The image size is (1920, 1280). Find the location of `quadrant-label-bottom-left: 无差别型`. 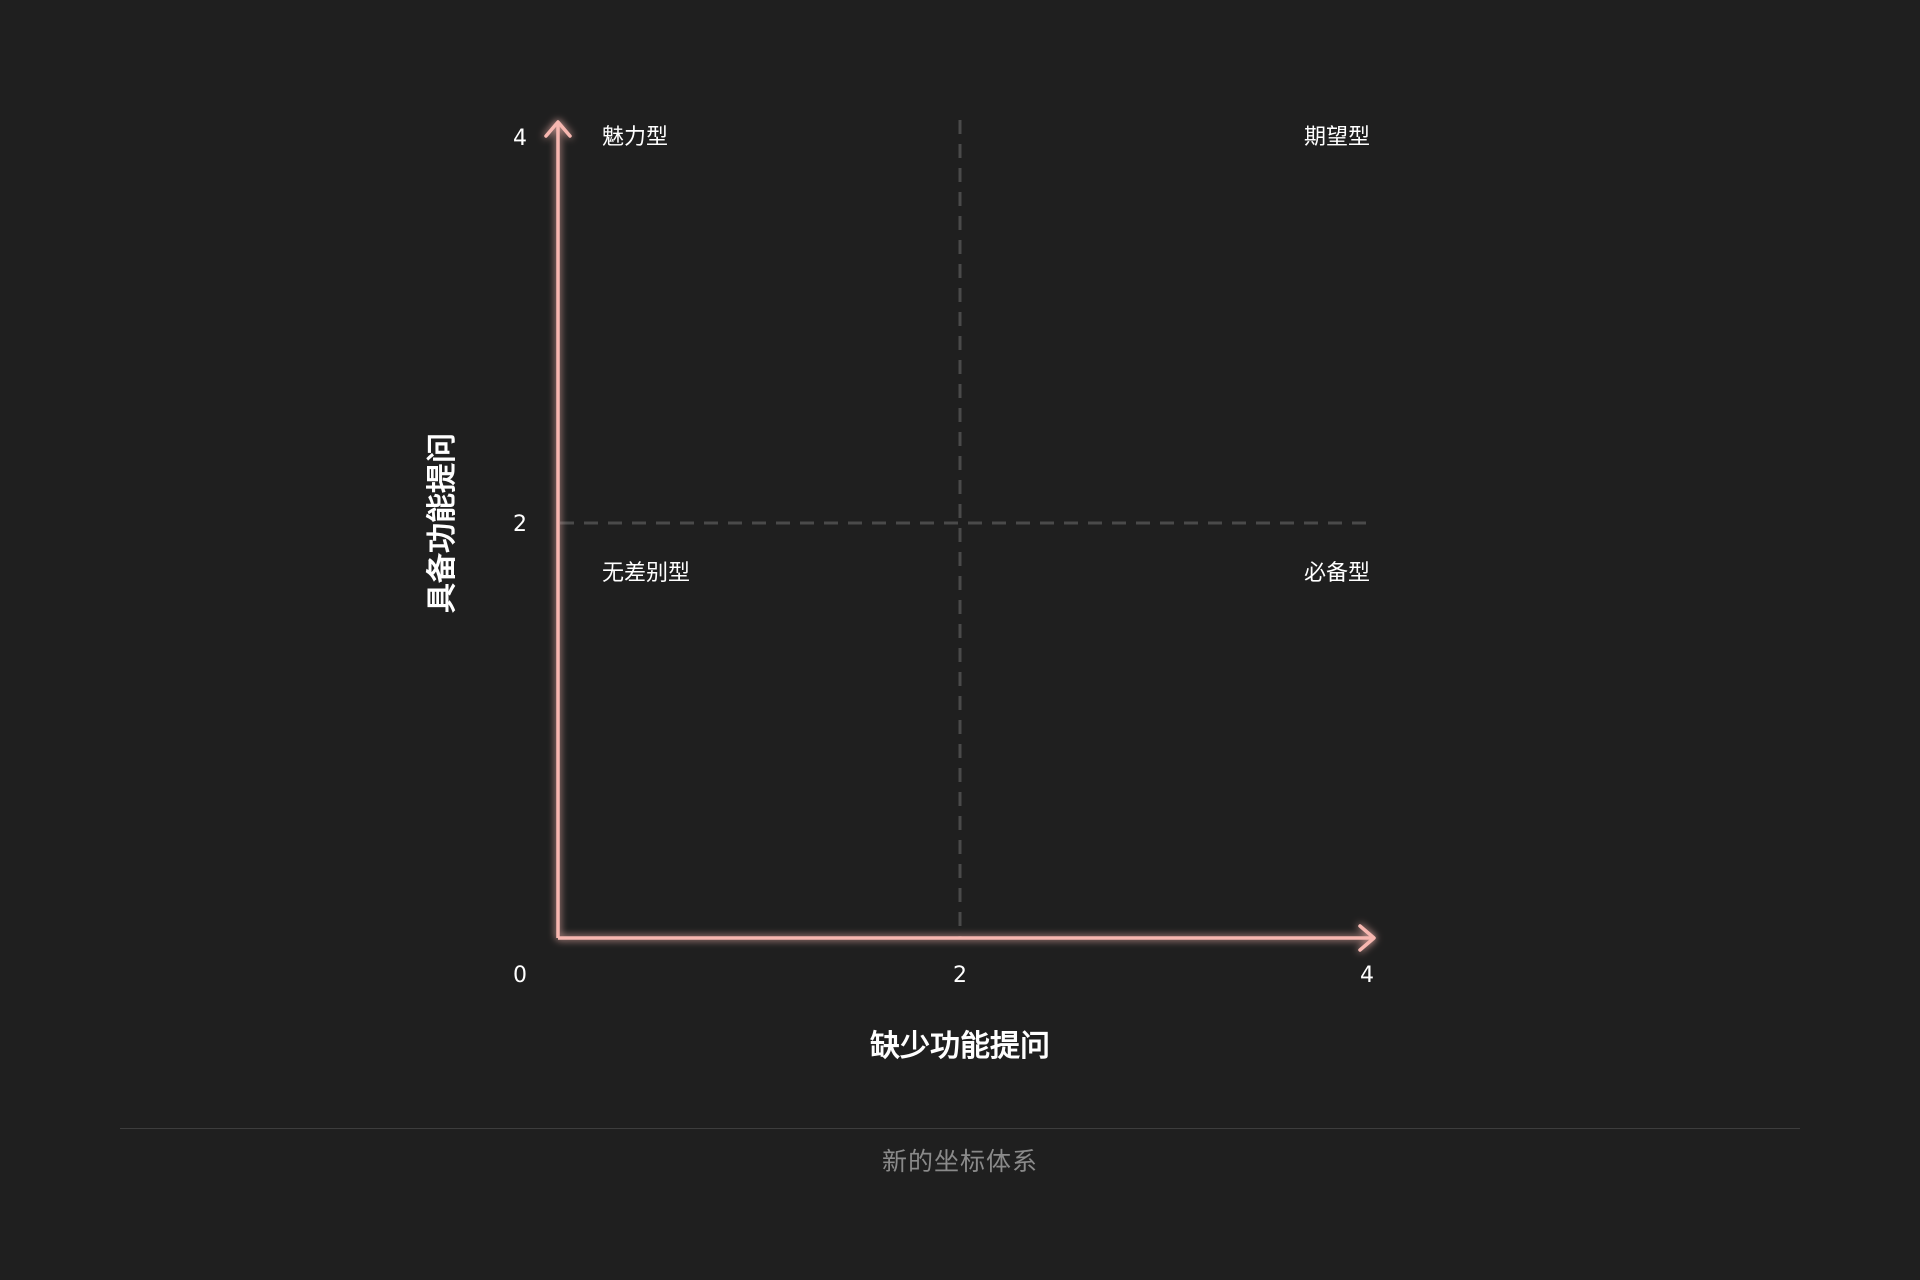

quadrant-label-bottom-left: 无差别型 is located at coordinates (646, 573).